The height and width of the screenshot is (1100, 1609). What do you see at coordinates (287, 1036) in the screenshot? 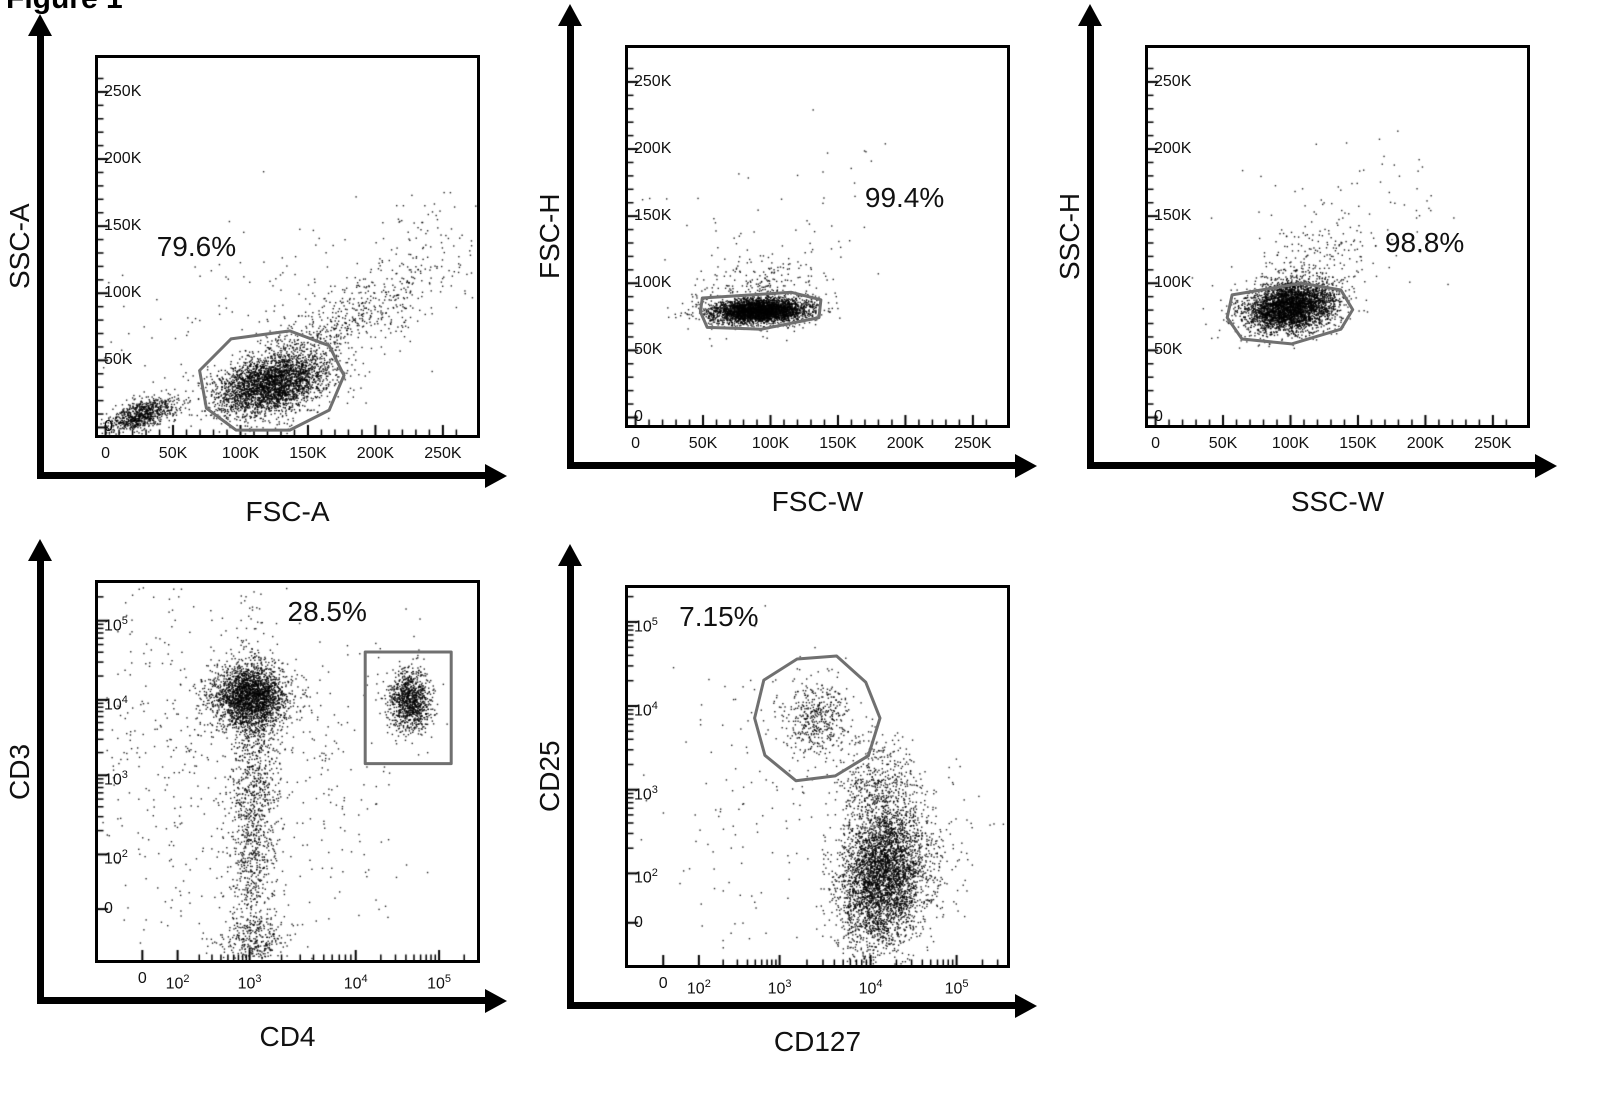
I see `x-axis-label: CD4` at bounding box center [287, 1036].